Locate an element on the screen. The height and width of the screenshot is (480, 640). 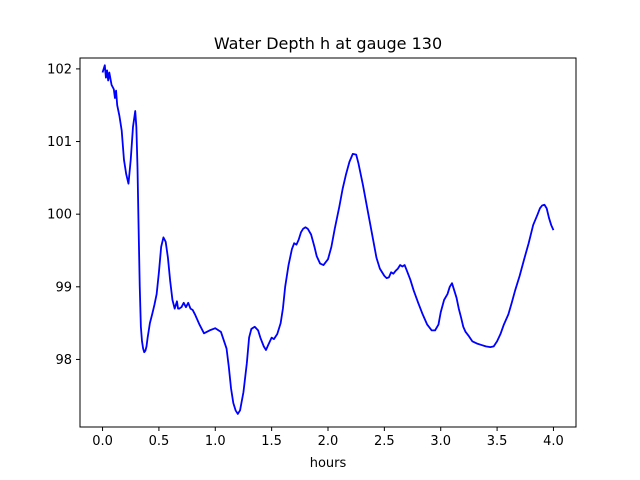
x-tick-label: 1.5 is located at coordinates (271, 441).